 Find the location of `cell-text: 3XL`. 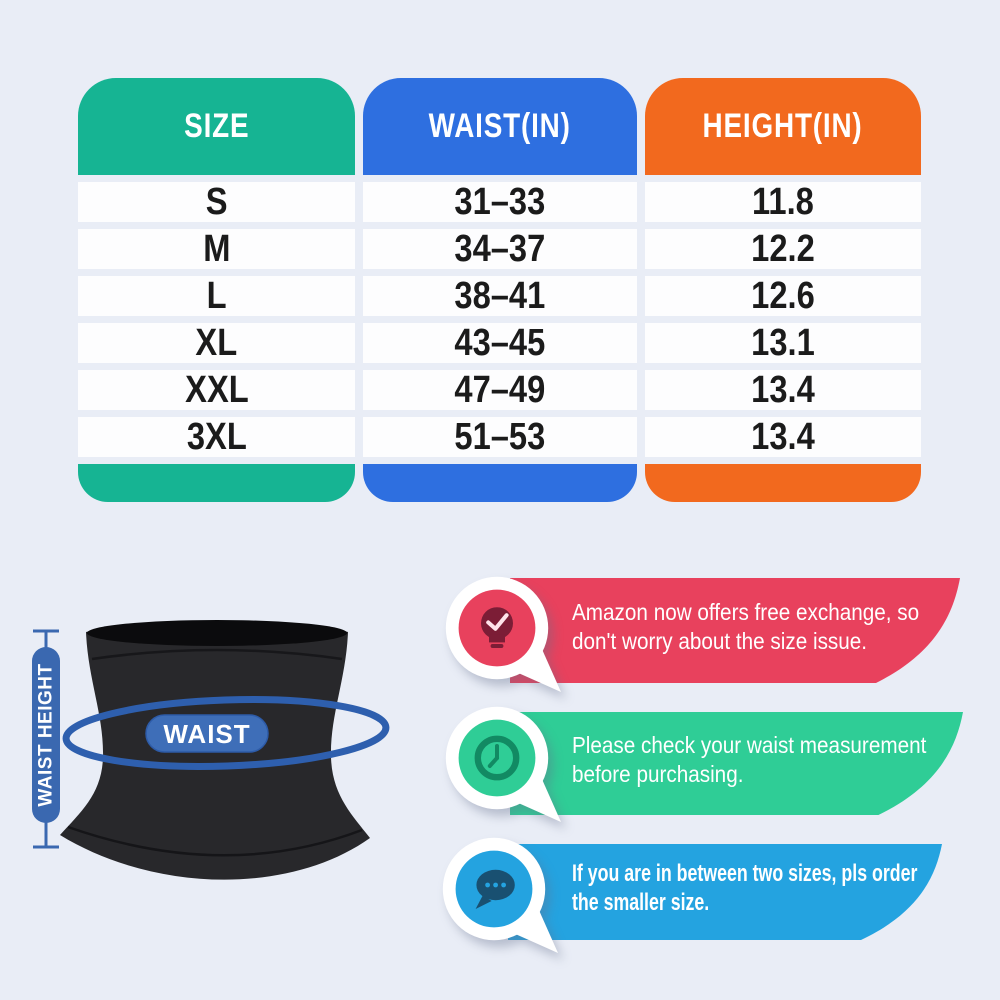

cell-text: 3XL is located at coordinates (216, 436).